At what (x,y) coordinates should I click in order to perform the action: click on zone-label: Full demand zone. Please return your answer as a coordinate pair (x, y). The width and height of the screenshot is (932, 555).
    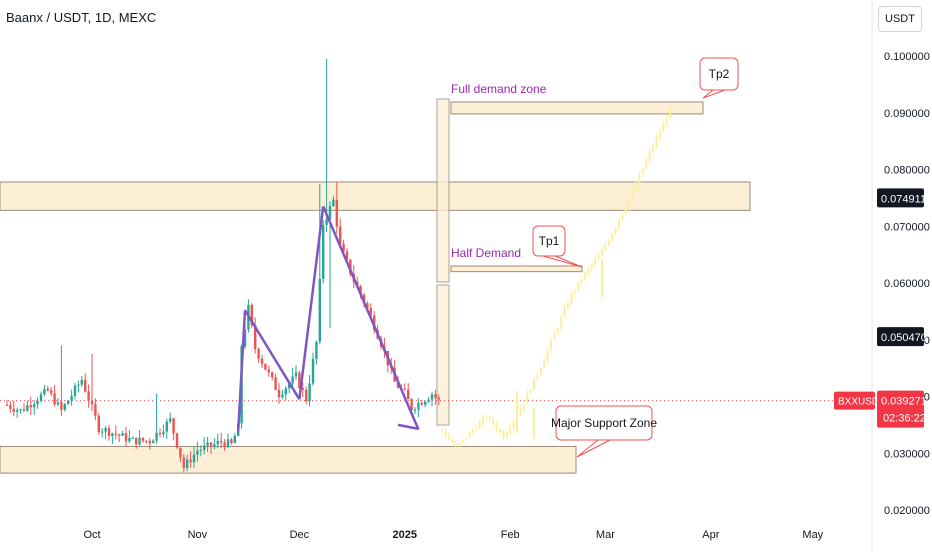
    Looking at the image, I should click on (499, 89).